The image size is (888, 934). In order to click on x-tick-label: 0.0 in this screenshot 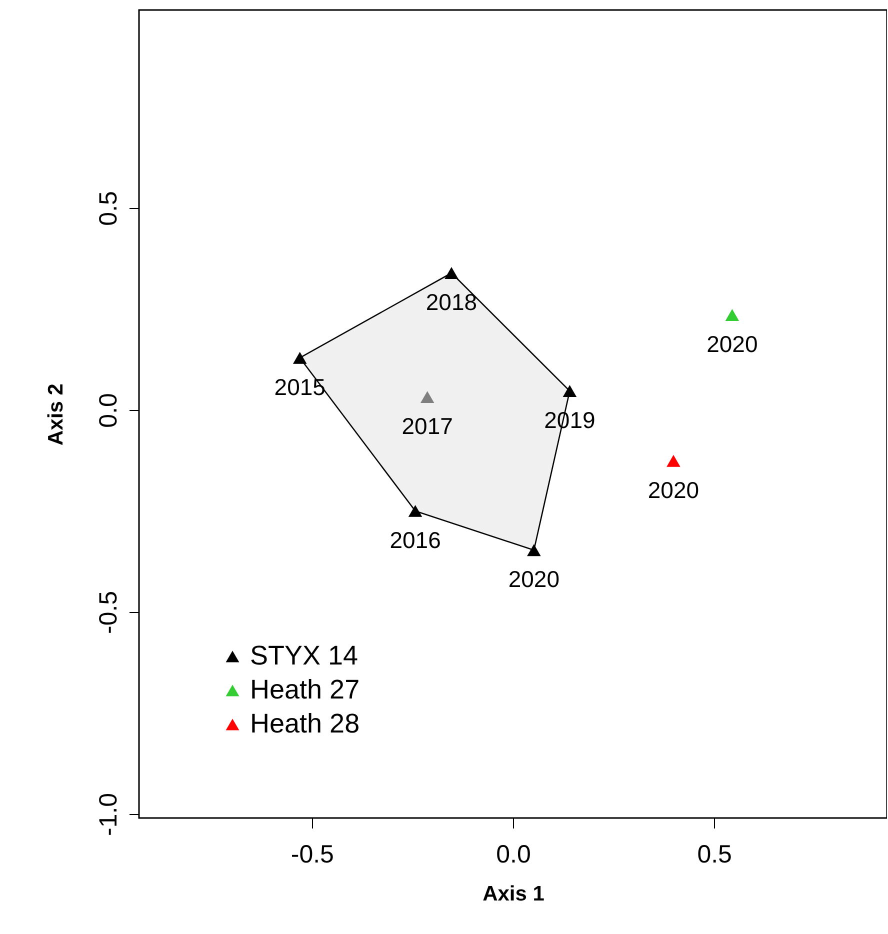, I will do `click(513, 854)`.